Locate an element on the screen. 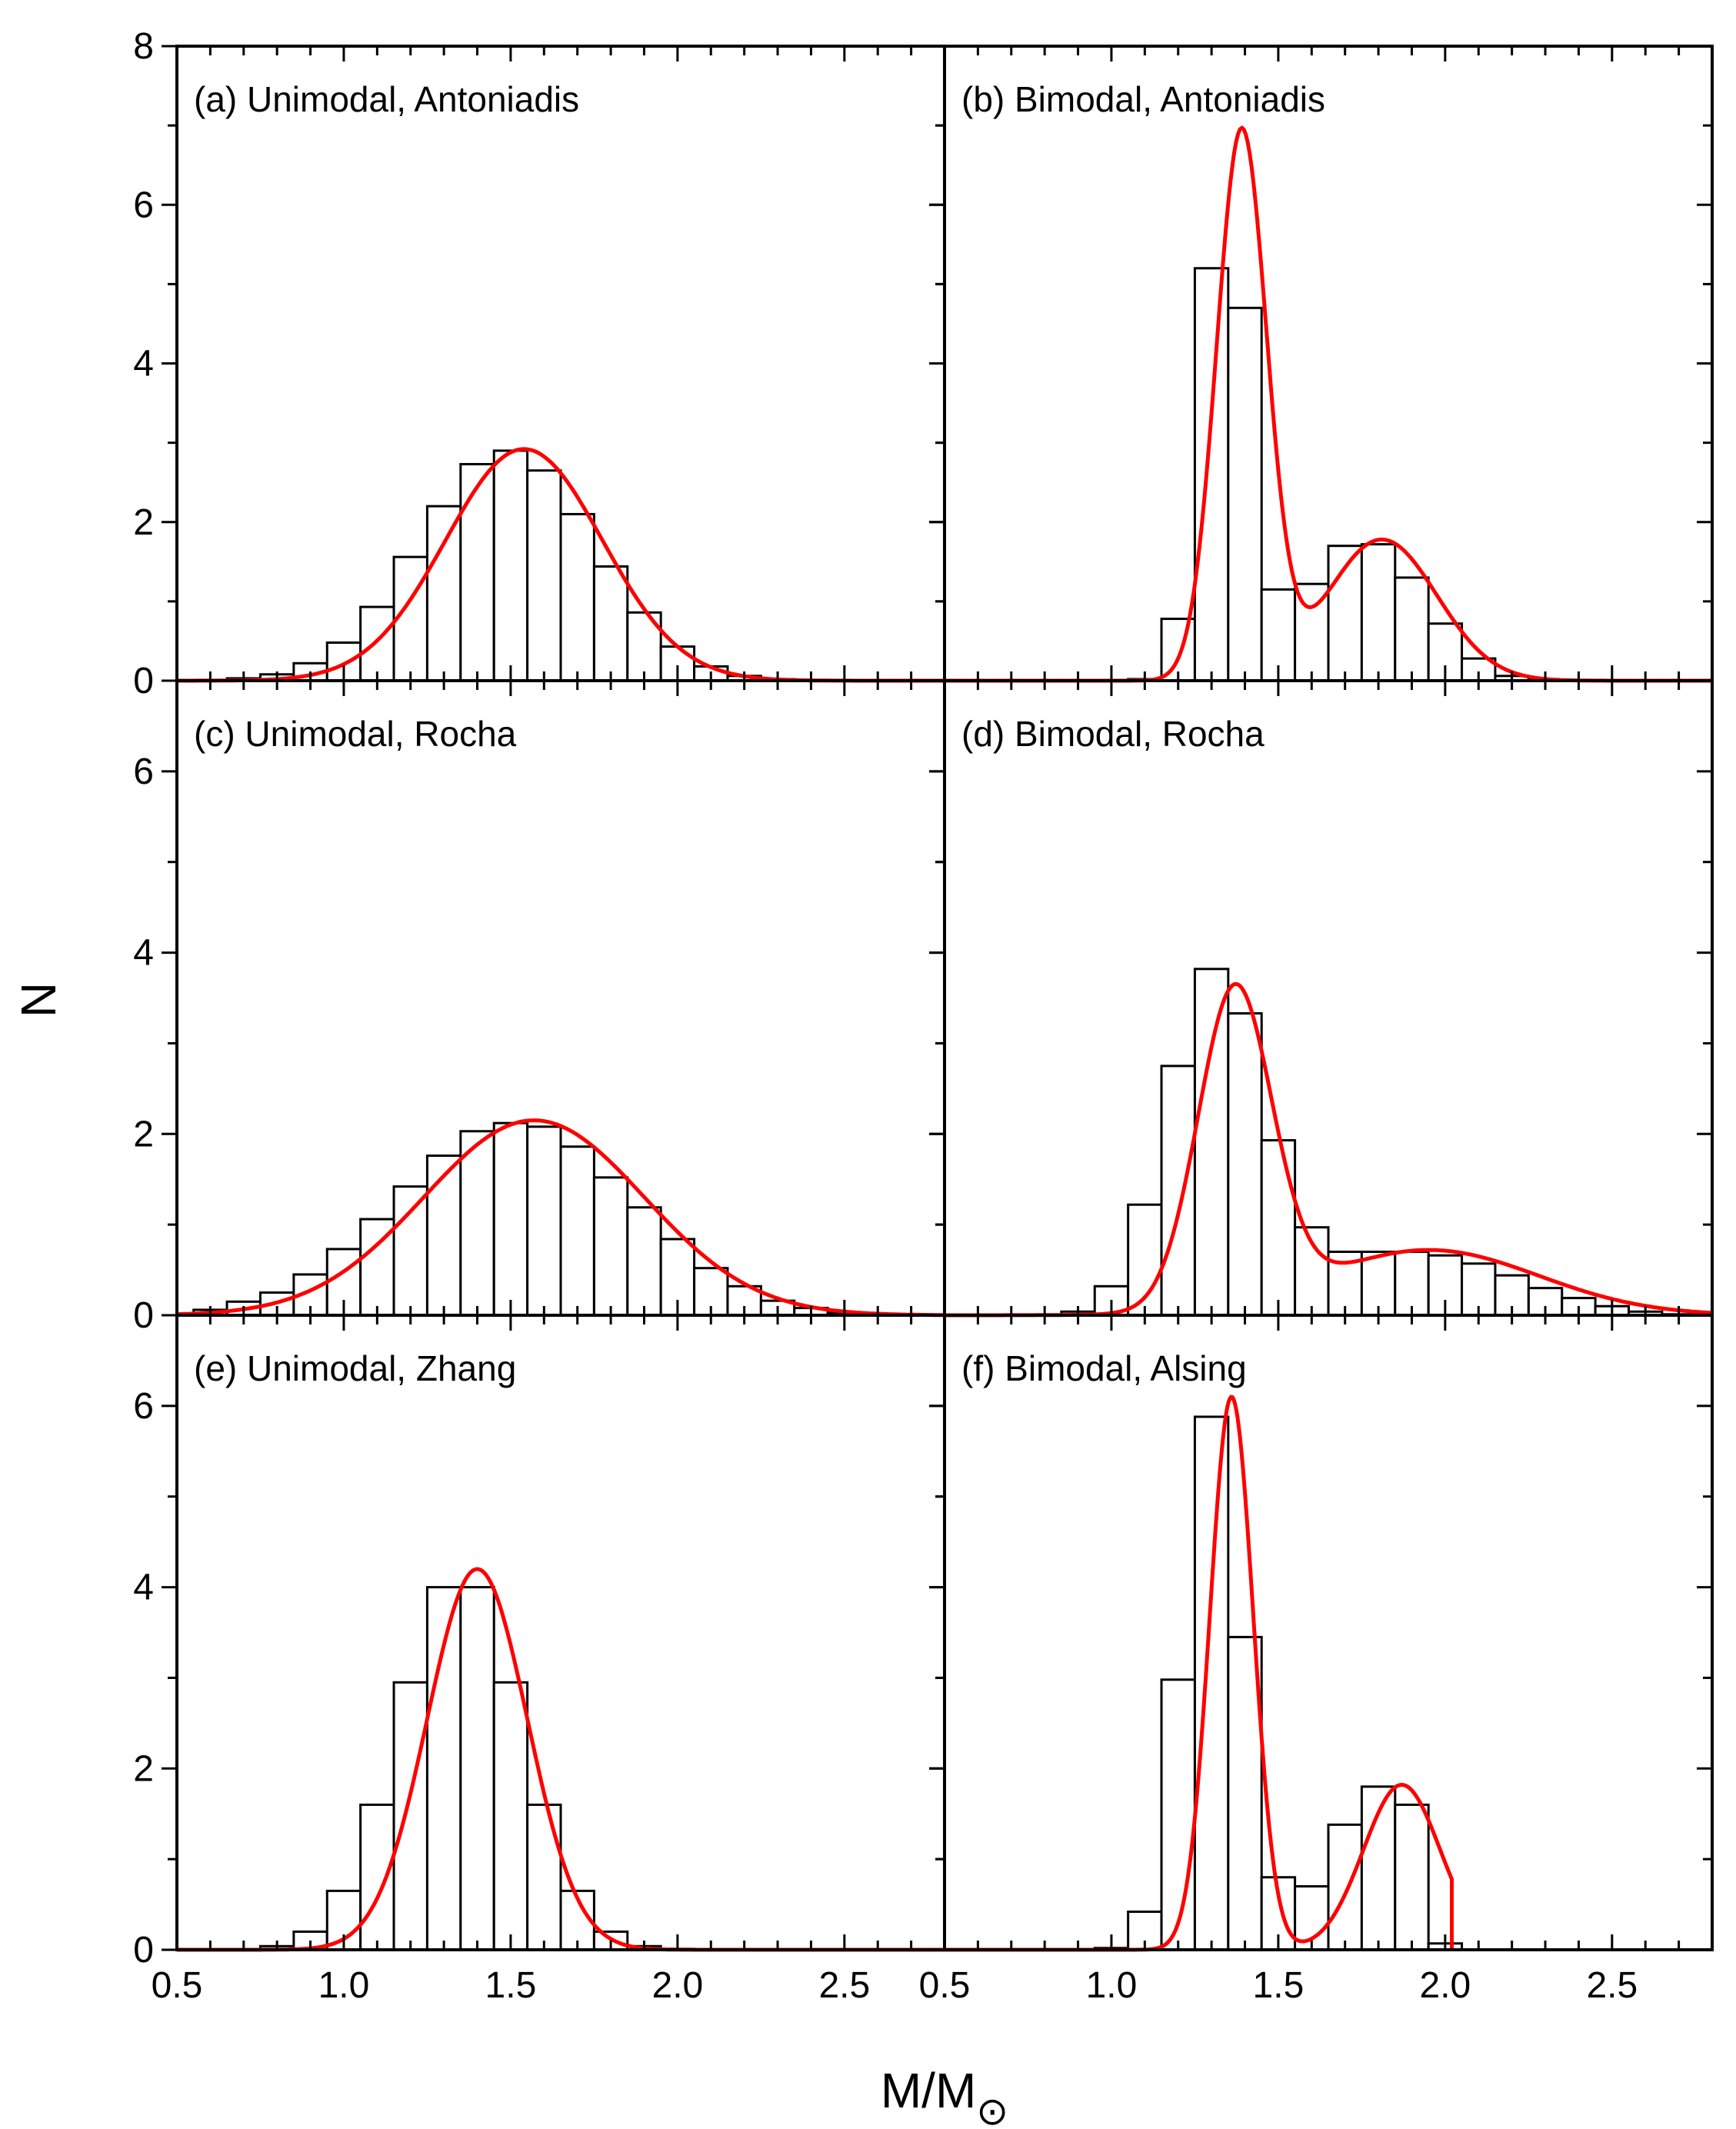 The height and width of the screenshot is (2129, 1736). panel-f: 0.5 1.0 1.5 2.0 2.5 (f) Bimodal, Alsing is located at coordinates (1316, 1660).